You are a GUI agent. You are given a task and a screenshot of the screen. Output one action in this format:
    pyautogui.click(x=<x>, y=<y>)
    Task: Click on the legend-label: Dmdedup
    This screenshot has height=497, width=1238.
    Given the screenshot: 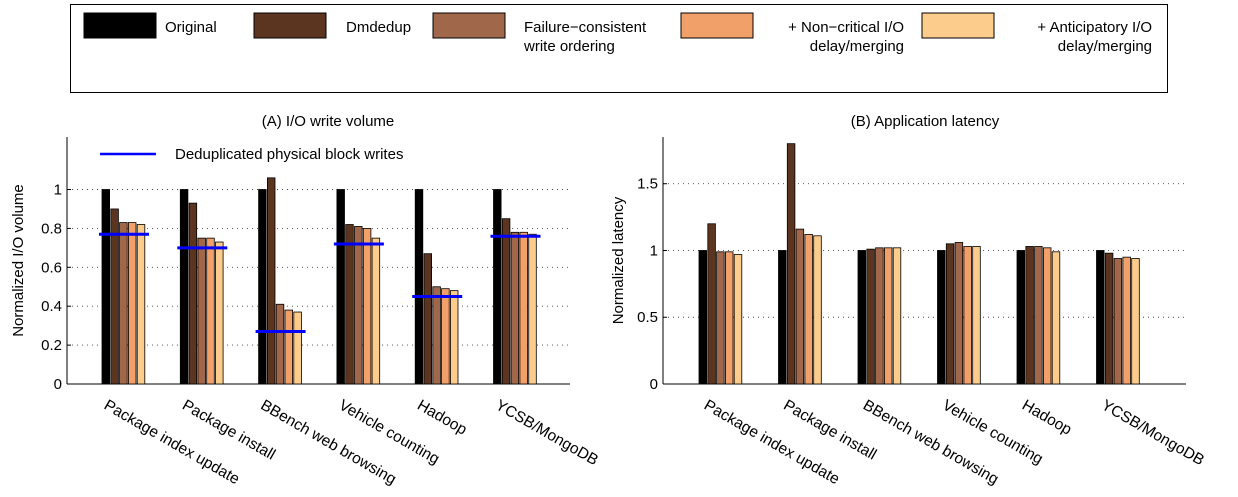 What is the action you would take?
    pyautogui.click(x=378, y=27)
    